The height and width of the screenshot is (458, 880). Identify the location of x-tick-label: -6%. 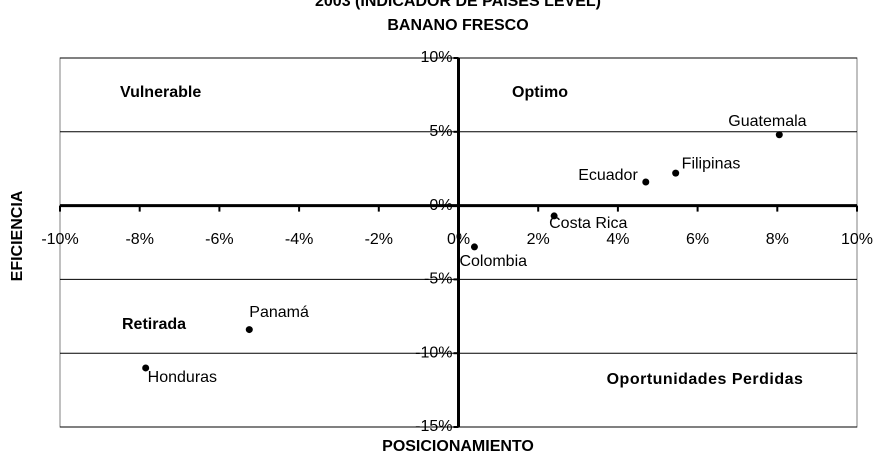
(219, 239).